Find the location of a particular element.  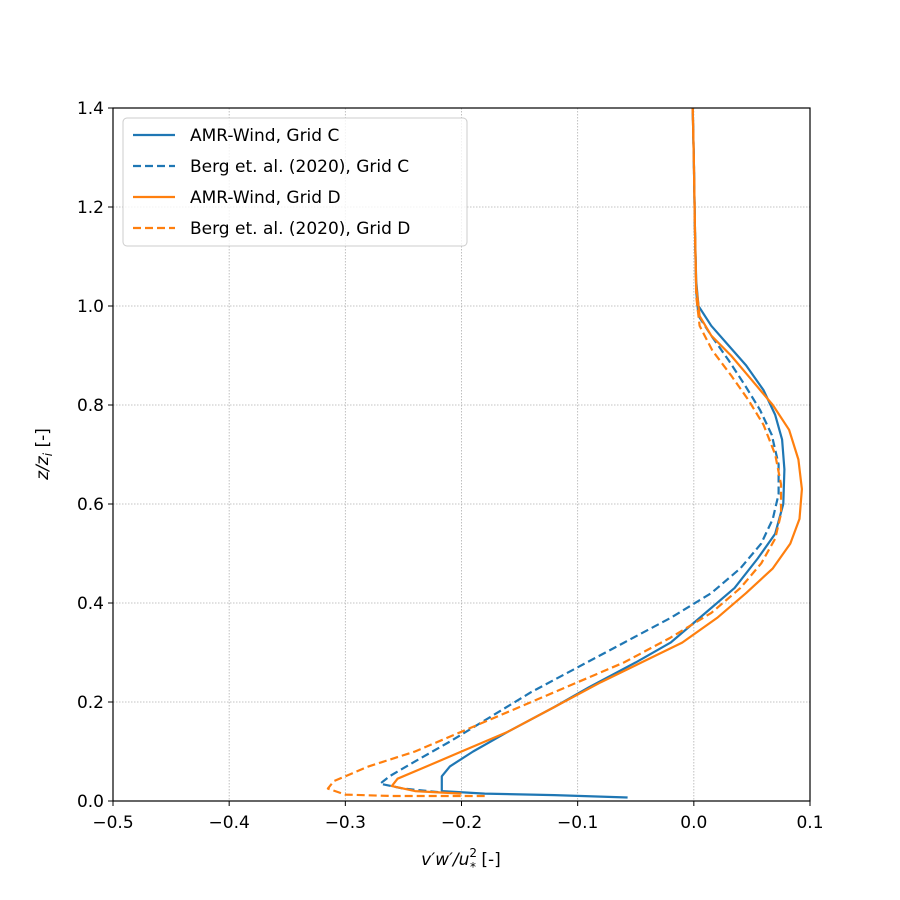

y-tick-label-5: 1.0 is located at coordinates (90, 307).